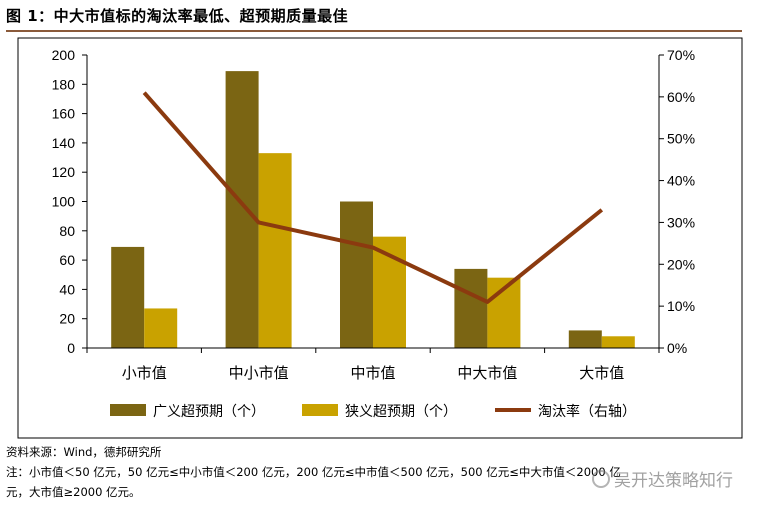 The height and width of the screenshot is (514, 771). I want to click on right-tick-label: 0%, so click(677, 348).